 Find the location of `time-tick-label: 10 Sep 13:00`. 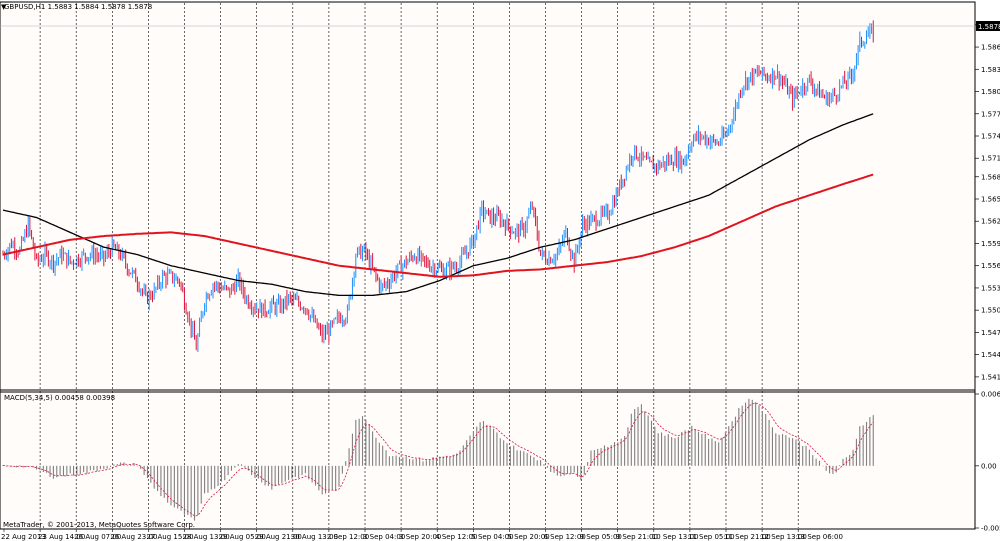

time-tick-label: 10 Sep 13:00 is located at coordinates (675, 537).